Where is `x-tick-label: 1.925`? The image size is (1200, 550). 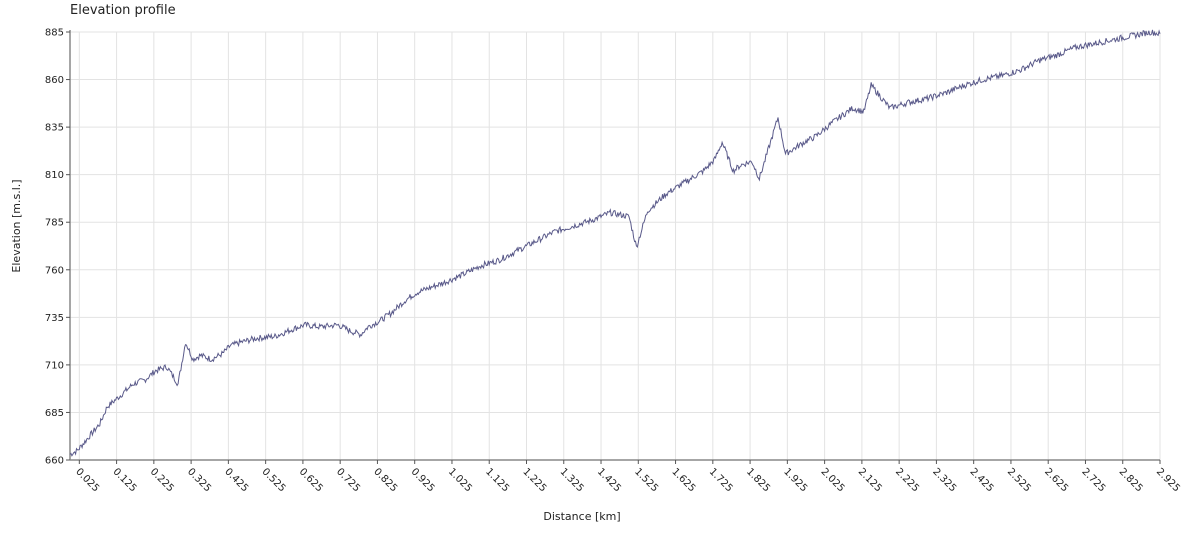
x-tick-label: 1.925 is located at coordinates (795, 480).